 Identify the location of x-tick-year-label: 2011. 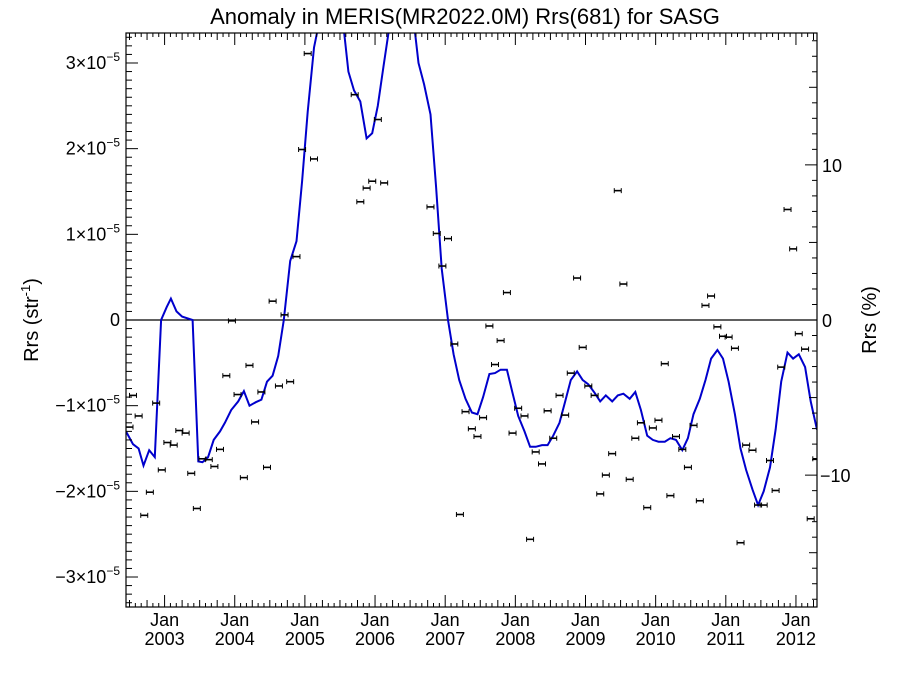
(725, 639).